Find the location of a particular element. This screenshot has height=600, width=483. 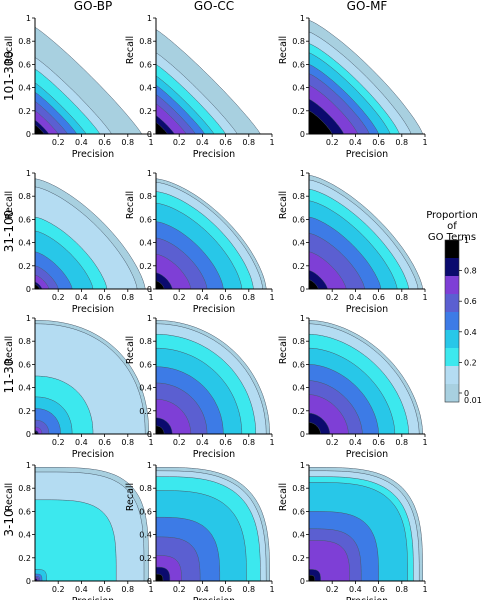

legend-tick-label: 0 is located at coordinates (466, 393).